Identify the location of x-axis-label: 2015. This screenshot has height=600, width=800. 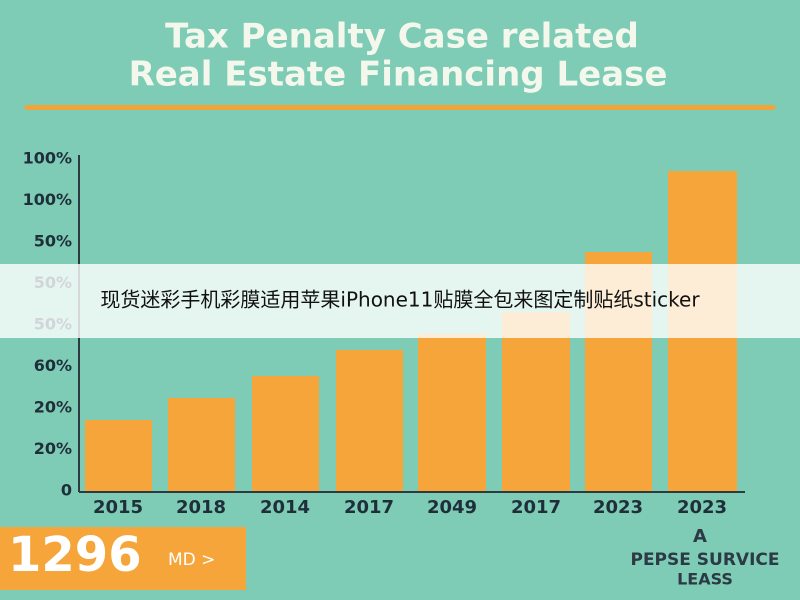
(118, 507).